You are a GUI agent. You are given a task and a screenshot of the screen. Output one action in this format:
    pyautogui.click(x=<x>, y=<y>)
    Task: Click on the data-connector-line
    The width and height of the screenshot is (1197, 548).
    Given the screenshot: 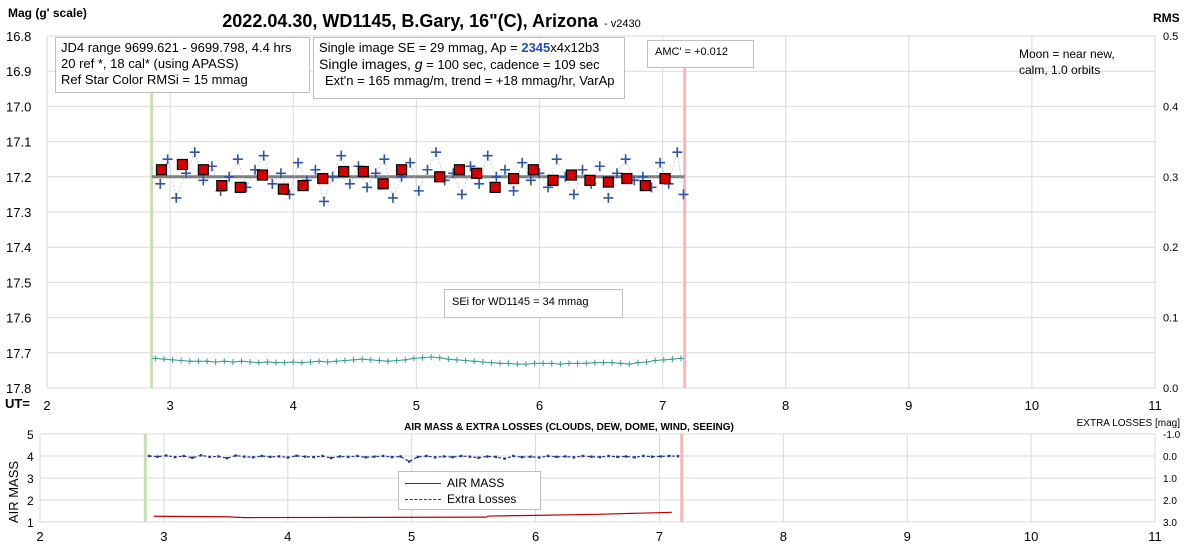 What is the action you would take?
    pyautogui.click(x=421, y=177)
    